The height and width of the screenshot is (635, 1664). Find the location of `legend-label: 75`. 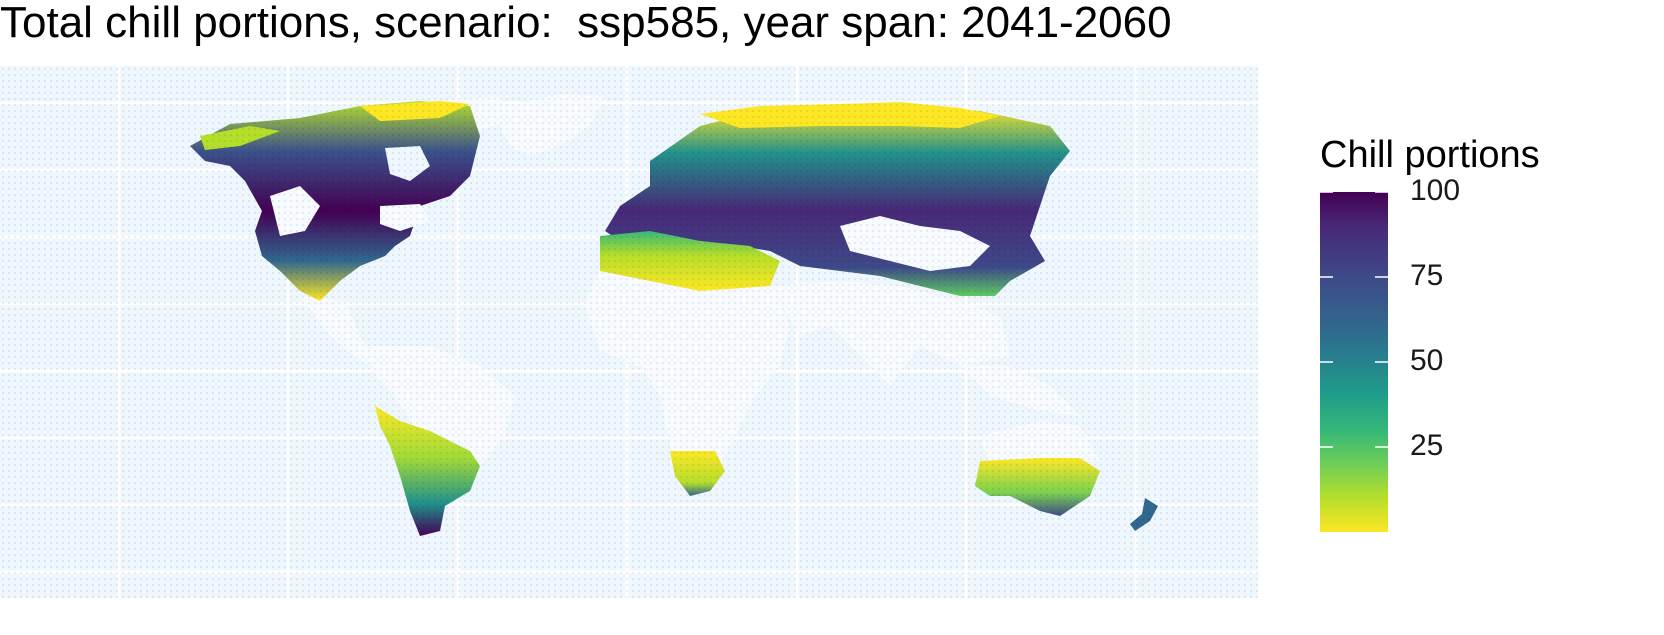

legend-label: 75 is located at coordinates (1427, 275).